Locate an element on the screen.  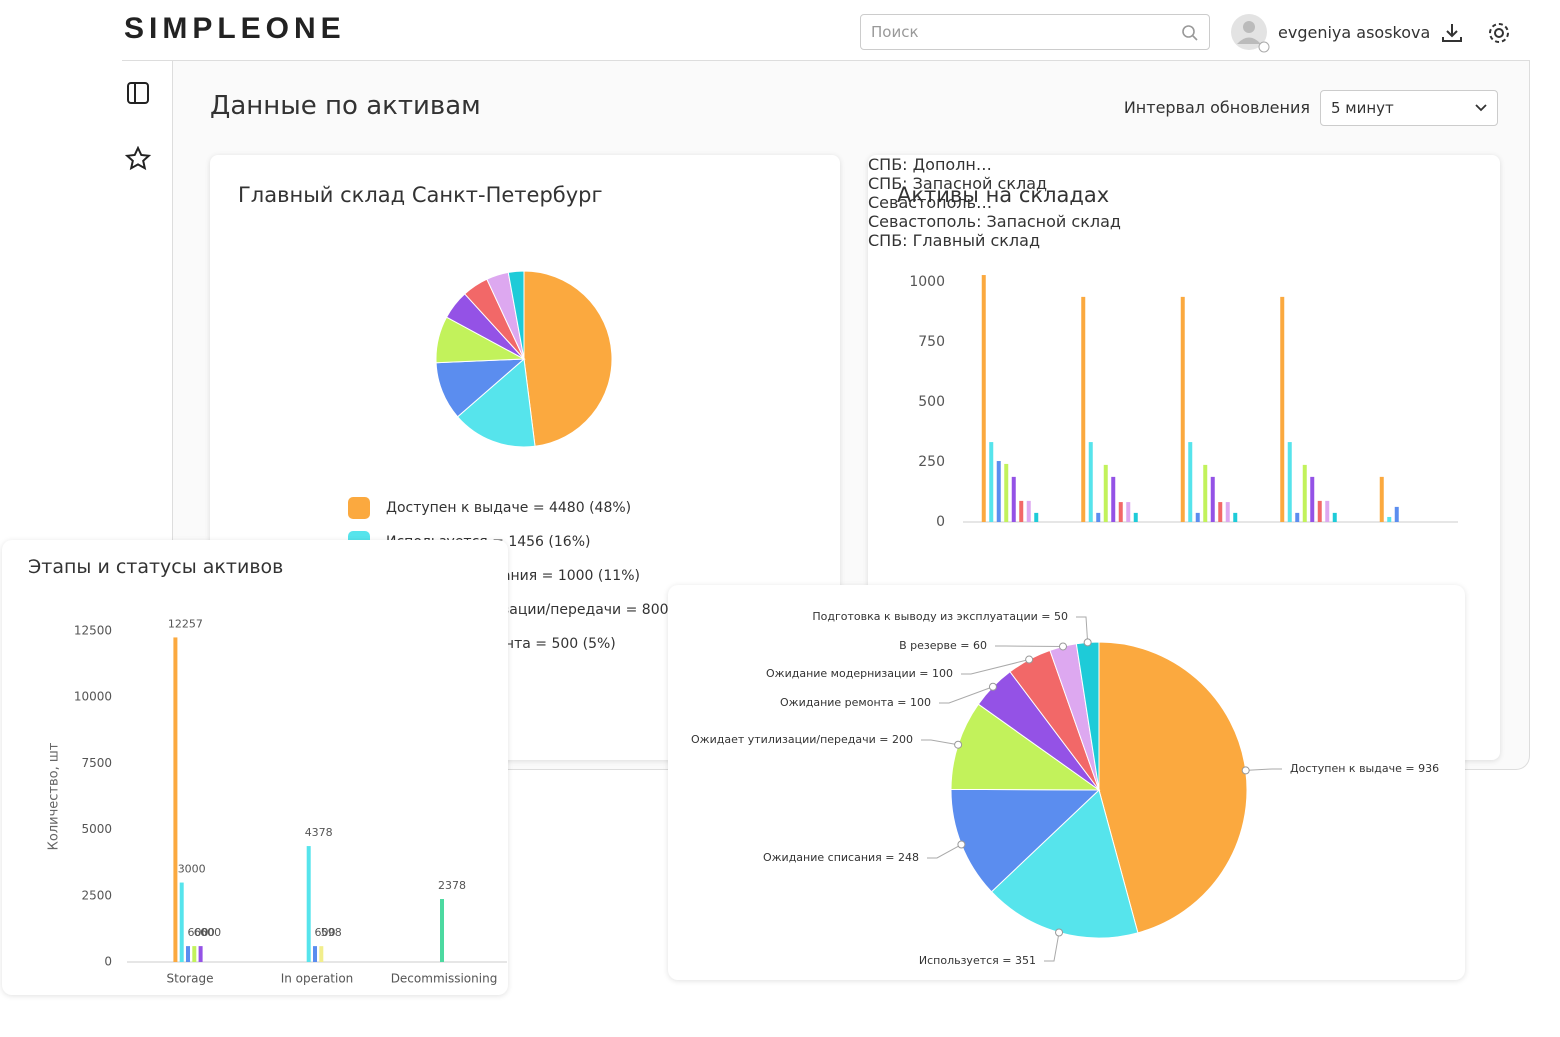
interval-value: 5 минут is located at coordinates (1362, 108).